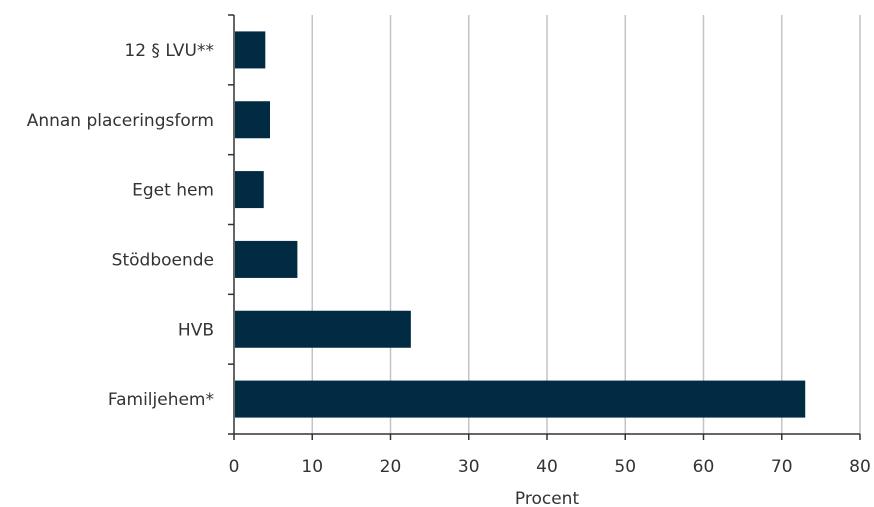 This screenshot has width=874, height=507. What do you see at coordinates (704, 467) in the screenshot?
I see `x-tick-label: 60` at bounding box center [704, 467].